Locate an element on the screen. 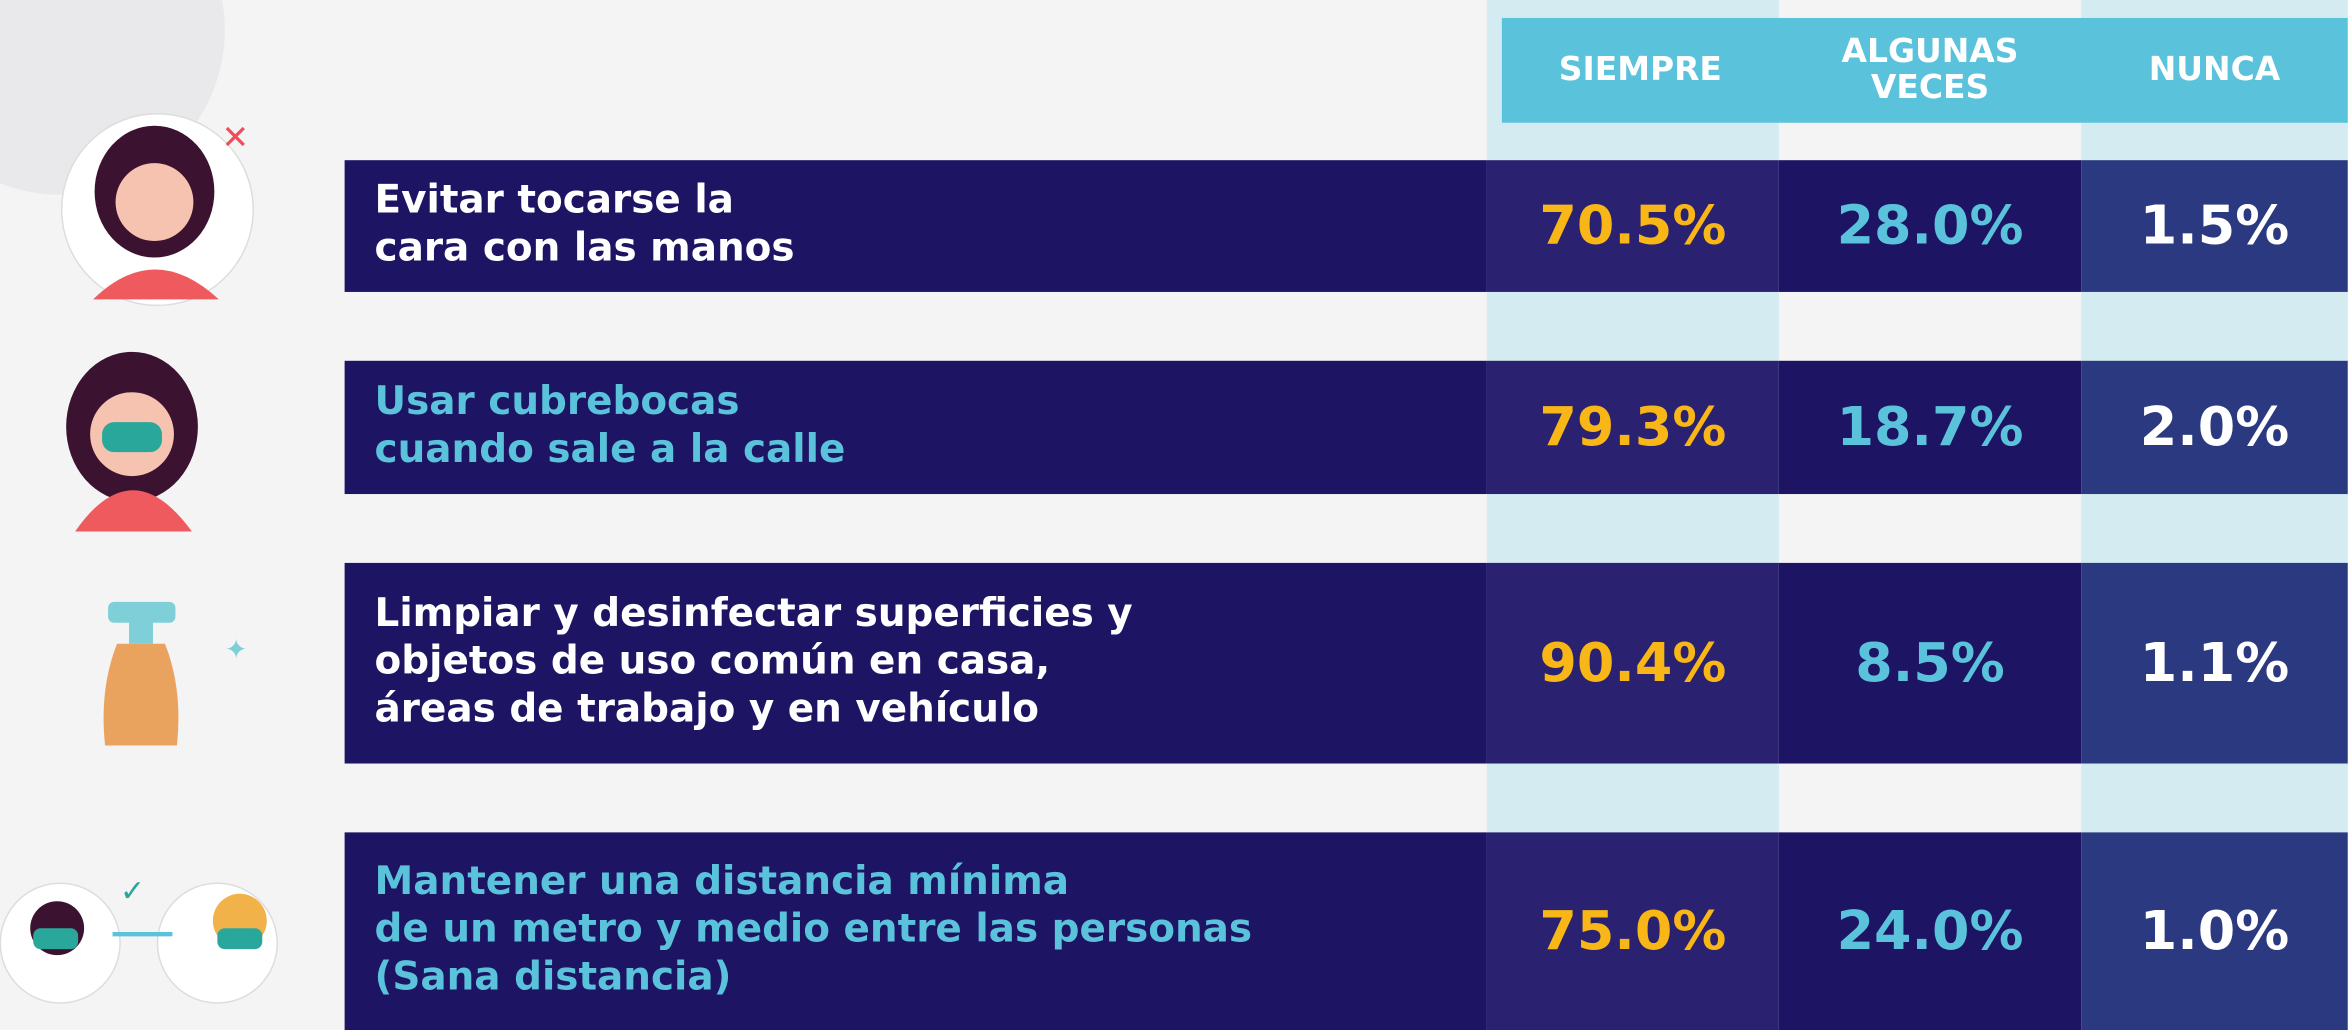  row-label: Evitar tocarse la is located at coordinates (554, 200).